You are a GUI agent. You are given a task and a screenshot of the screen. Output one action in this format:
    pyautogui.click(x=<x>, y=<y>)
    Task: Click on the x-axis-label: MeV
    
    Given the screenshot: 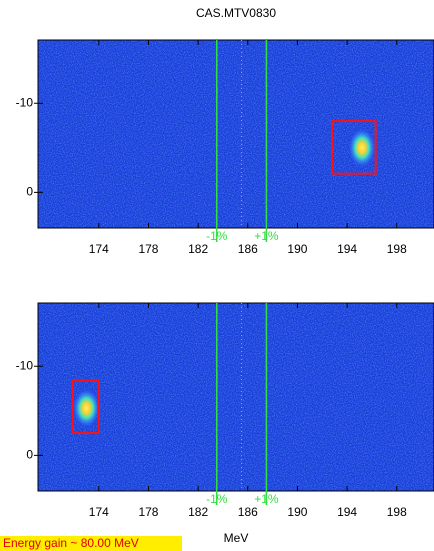 What is the action you would take?
    pyautogui.click(x=236, y=538)
    